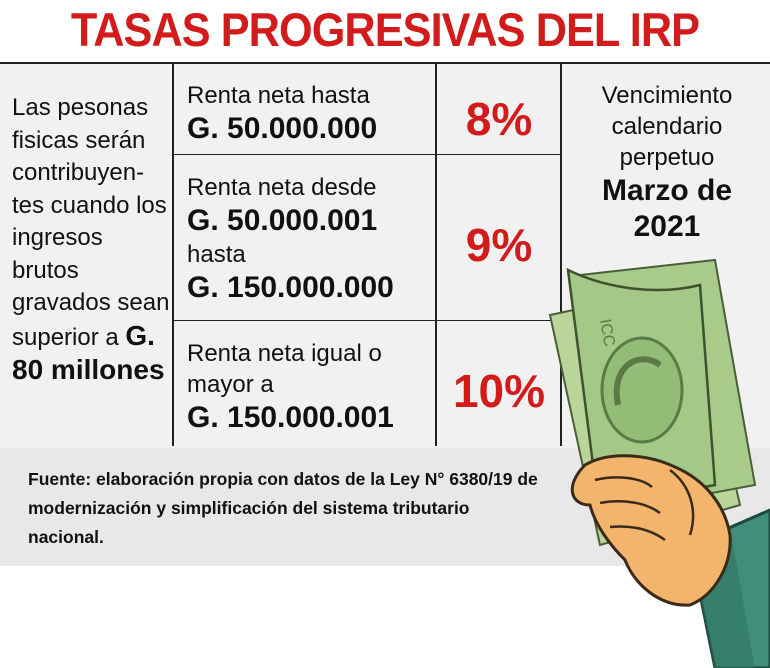 This screenshot has width=770, height=668. What do you see at coordinates (499, 119) in the screenshot?
I see `rate-8: 8%` at bounding box center [499, 119].